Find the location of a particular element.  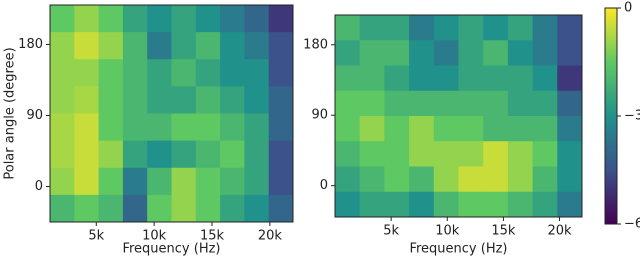

x-tick-label: 10k is located at coordinates (447, 231).